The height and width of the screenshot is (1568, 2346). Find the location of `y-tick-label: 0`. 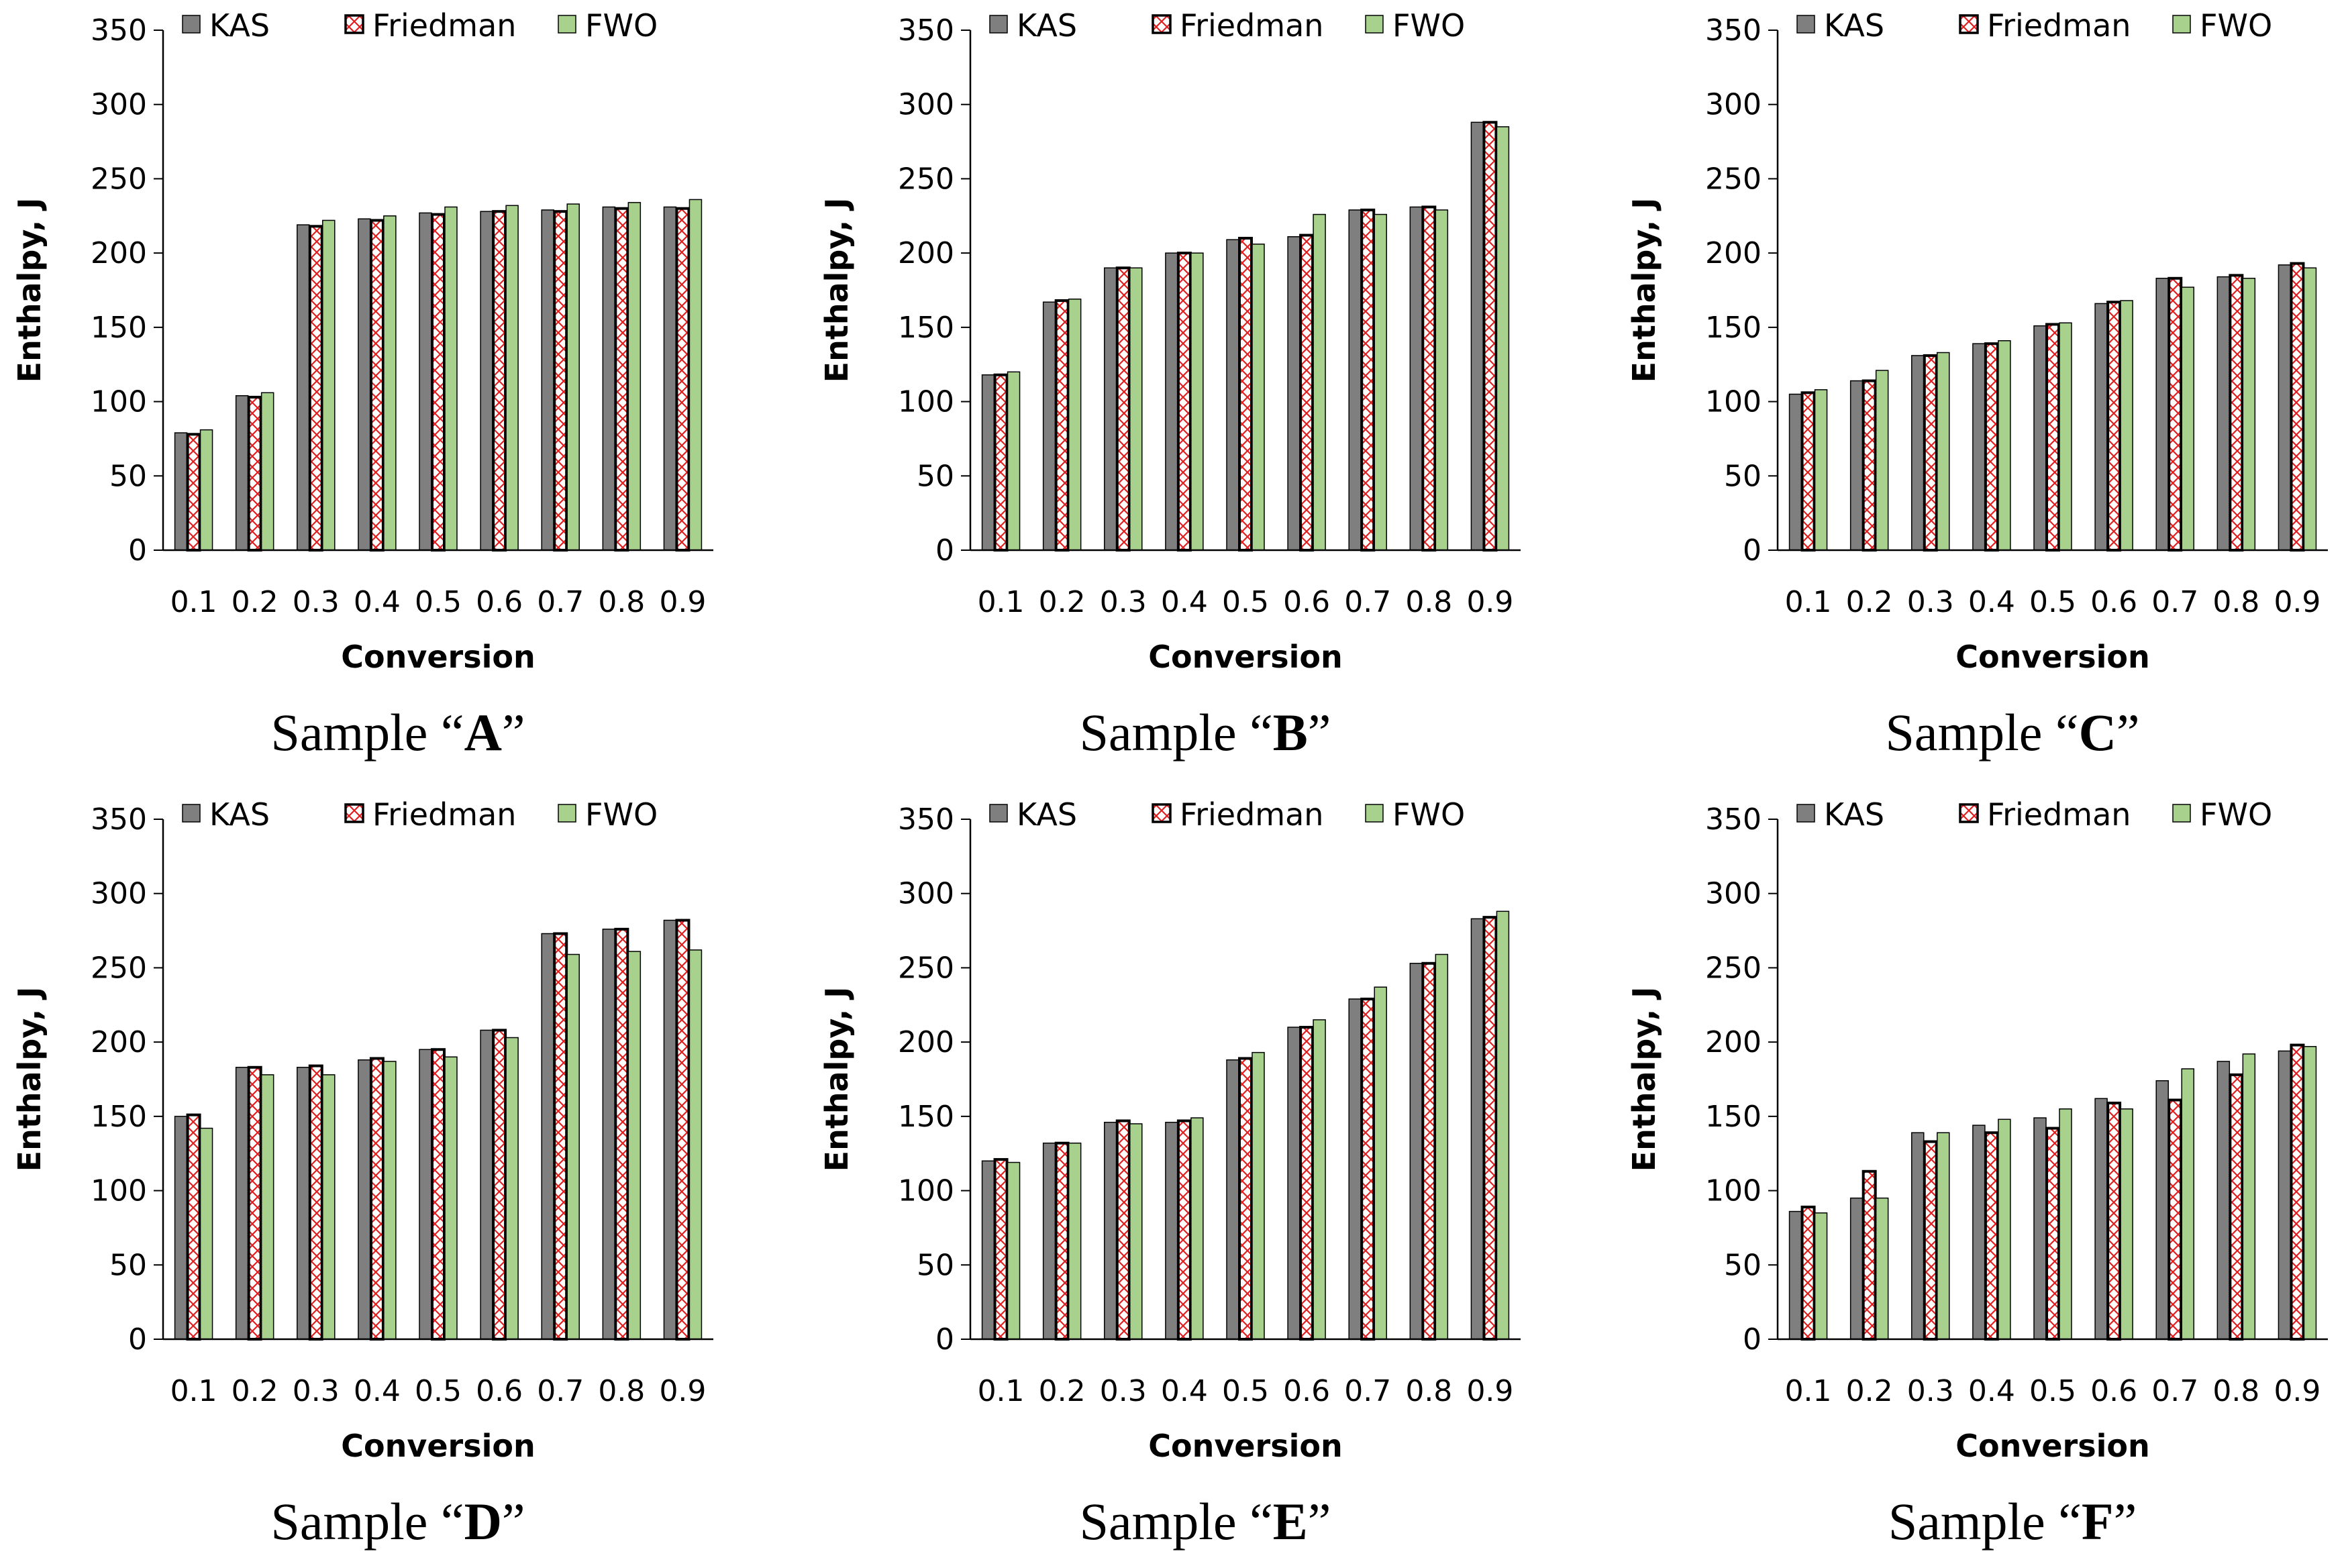

y-tick-label: 0 is located at coordinates (1752, 550).